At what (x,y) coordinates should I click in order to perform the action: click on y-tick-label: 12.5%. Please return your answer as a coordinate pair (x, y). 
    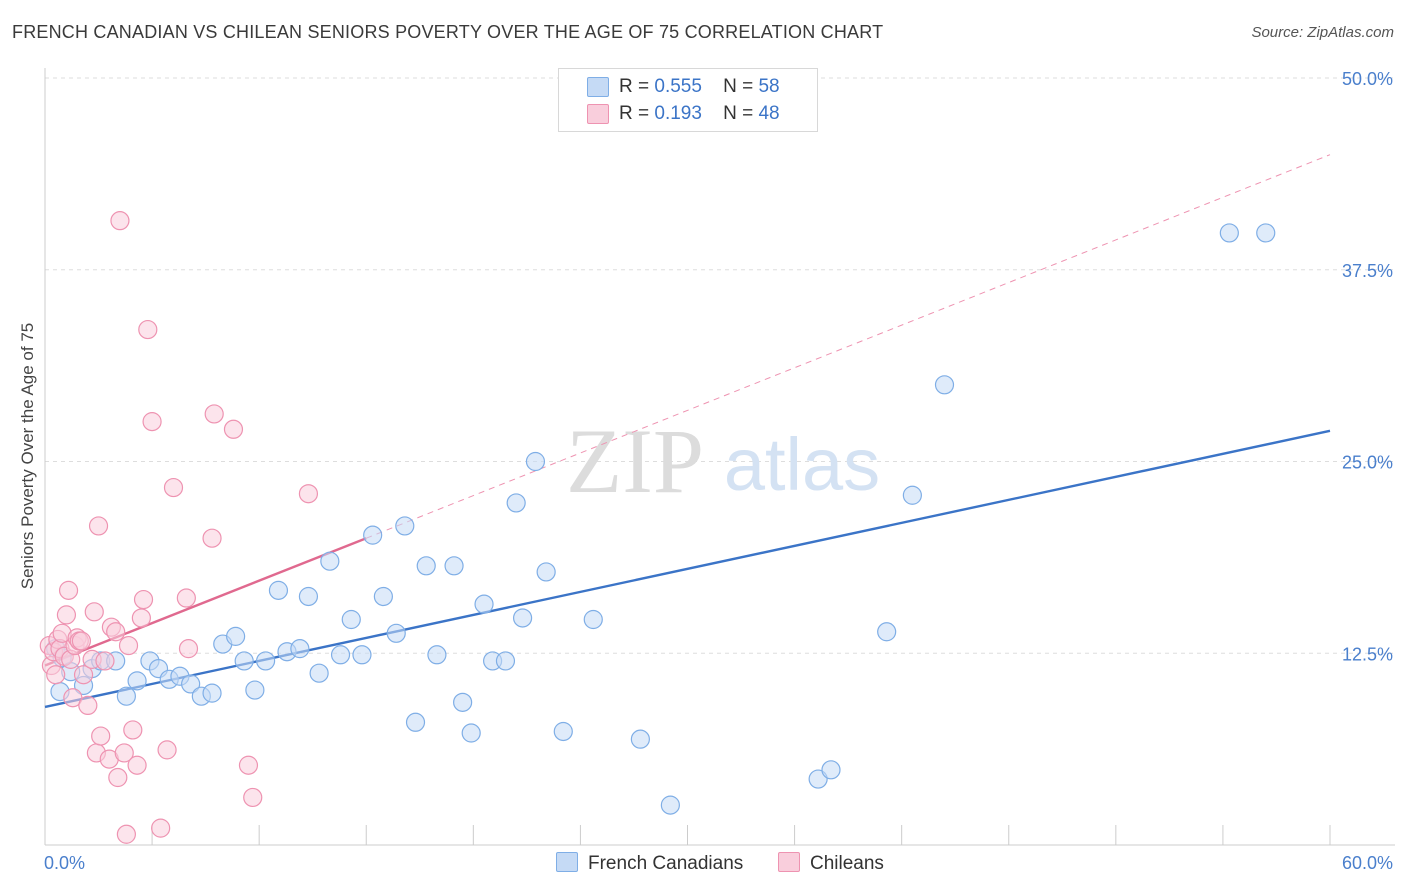
    Looking at the image, I should click on (1367, 654).